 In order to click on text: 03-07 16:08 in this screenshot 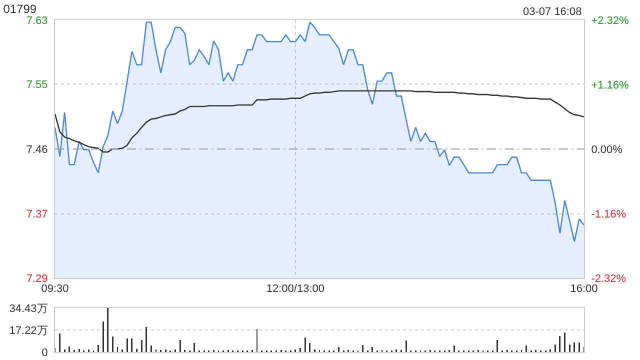, I will do `click(552, 12)`.